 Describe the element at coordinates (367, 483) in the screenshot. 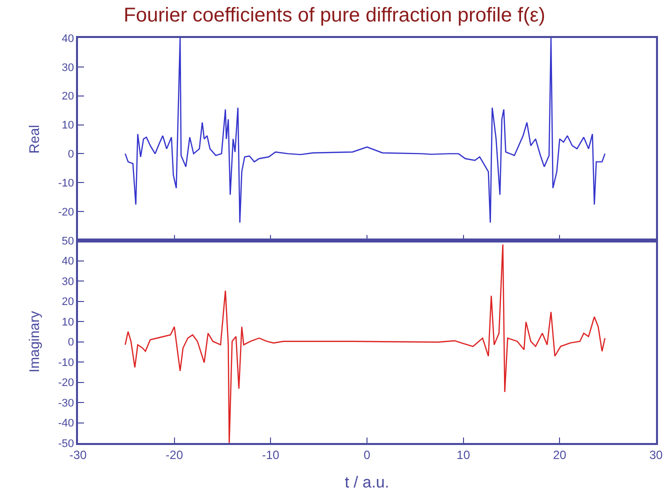

I see `x-axis-title: t / a.u.` at that location.